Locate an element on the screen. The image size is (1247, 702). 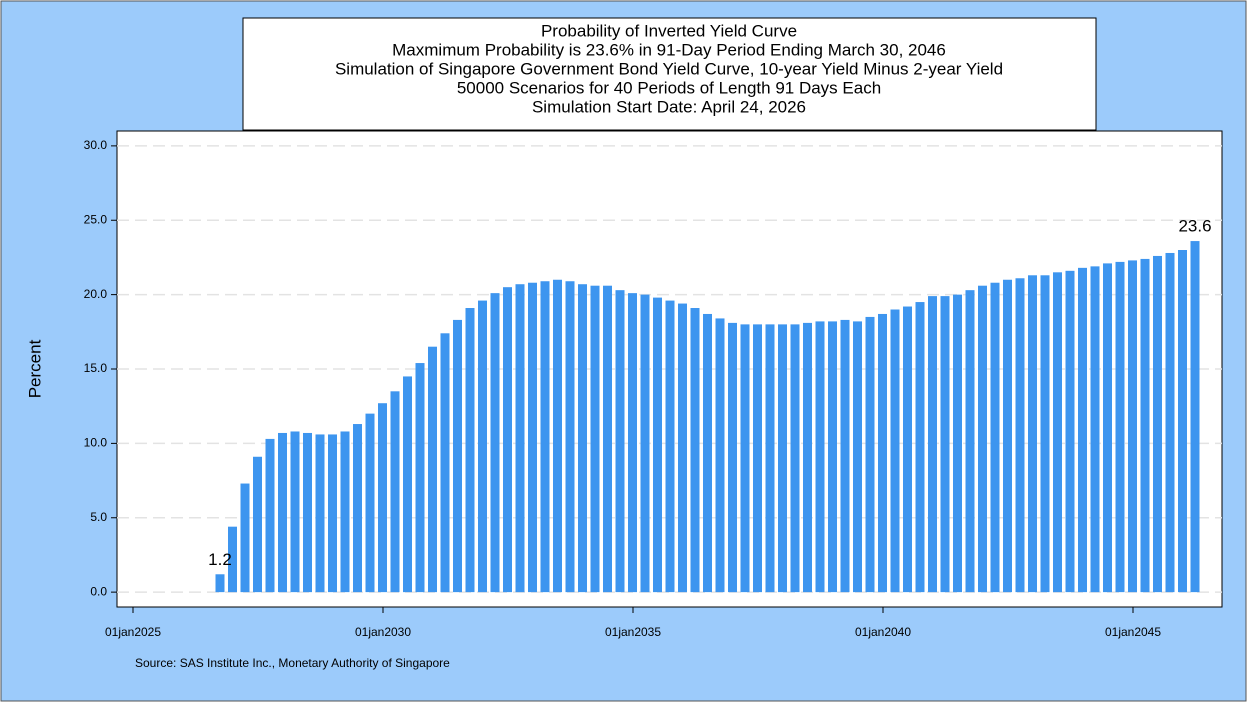
y-axis-label: Percent is located at coordinates (34, 368).